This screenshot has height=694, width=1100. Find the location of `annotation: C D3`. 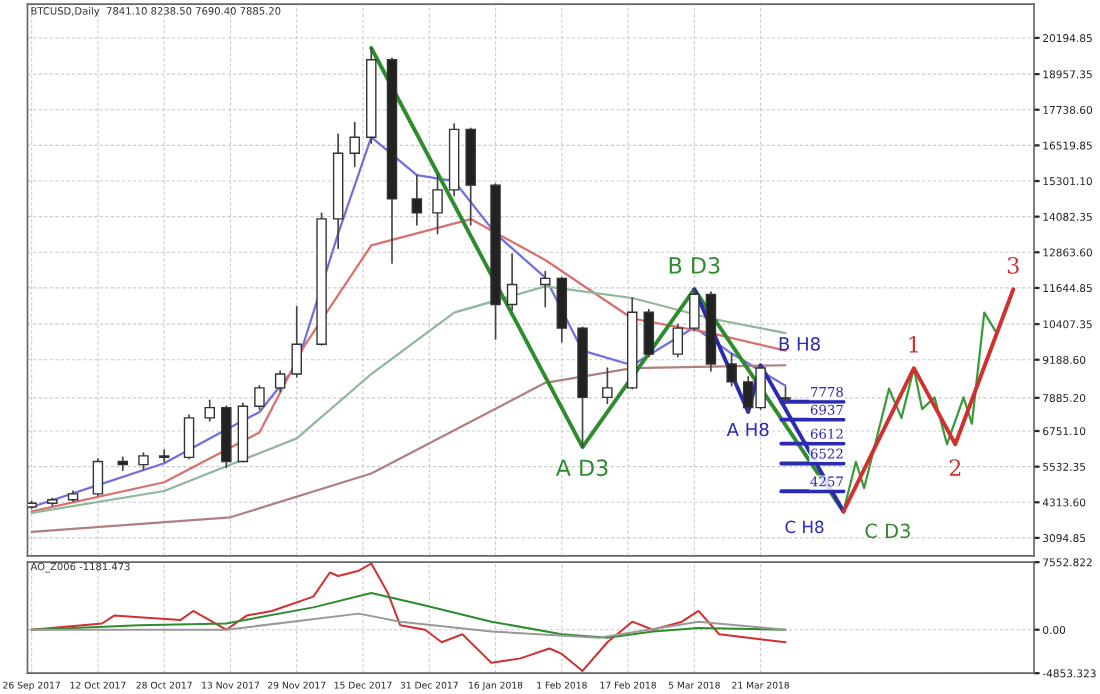

annotation: C D3 is located at coordinates (887, 531).